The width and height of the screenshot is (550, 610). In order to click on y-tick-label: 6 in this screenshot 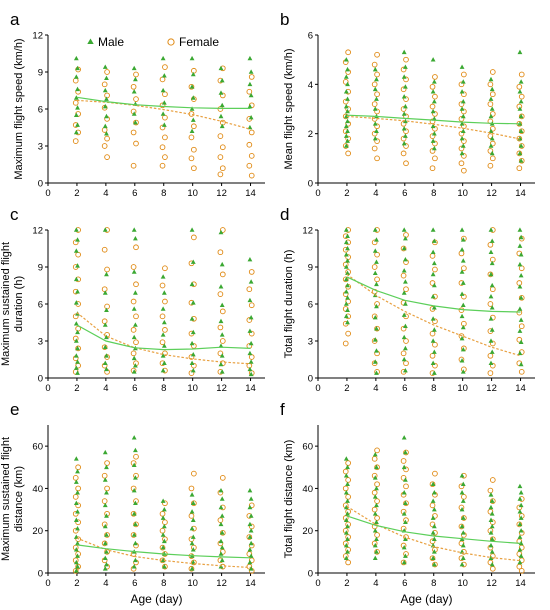, I will do `click(40, 110)`.